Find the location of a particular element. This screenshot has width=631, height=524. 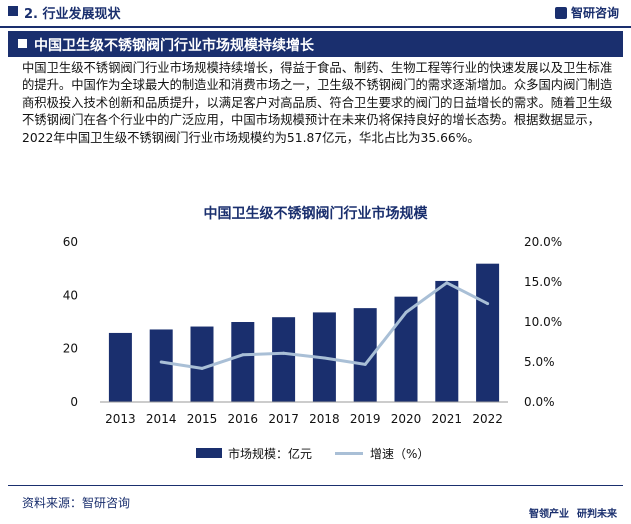

x-tick-label: 2022 is located at coordinates (487, 419).